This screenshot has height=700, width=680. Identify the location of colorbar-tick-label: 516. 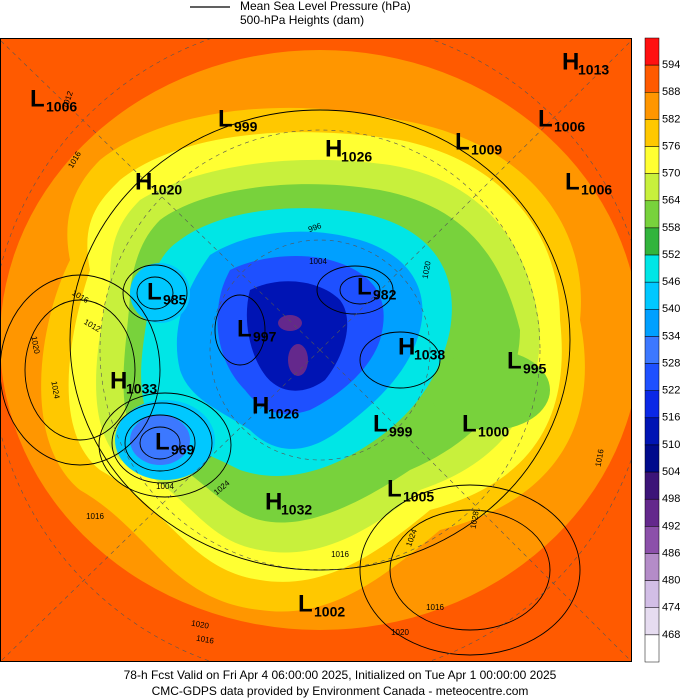
(671, 418).